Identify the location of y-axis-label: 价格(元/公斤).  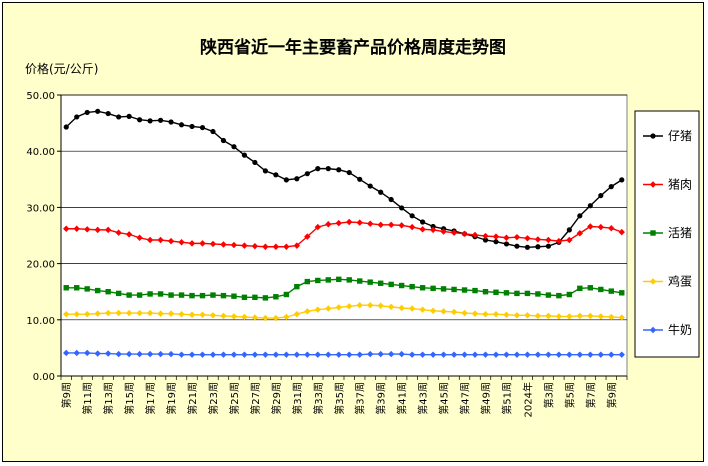
(61, 68).